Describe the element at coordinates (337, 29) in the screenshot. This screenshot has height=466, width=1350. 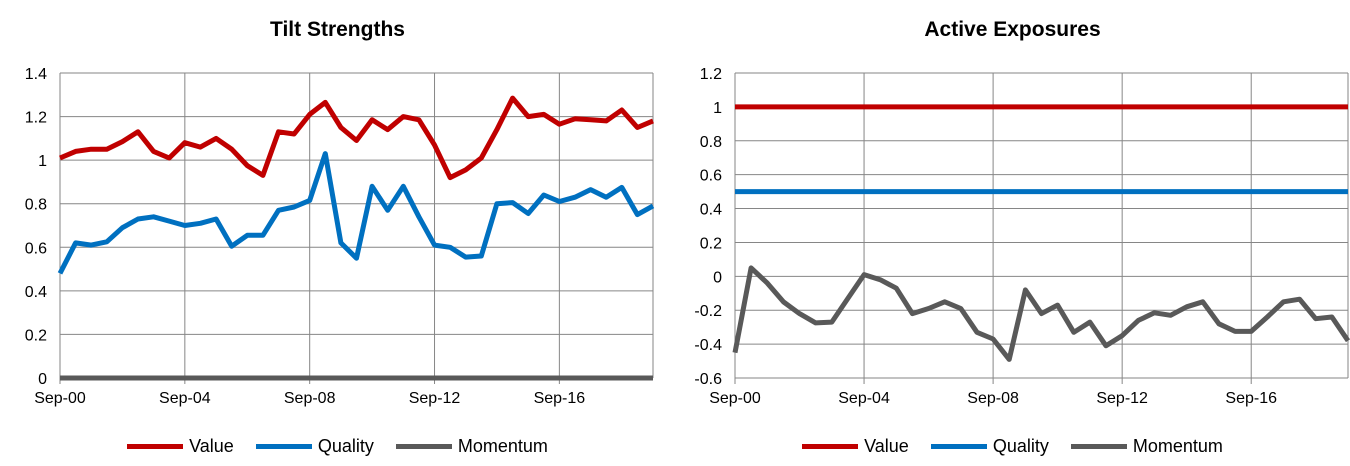
I see `chart-title: Tilt Strengths` at that location.